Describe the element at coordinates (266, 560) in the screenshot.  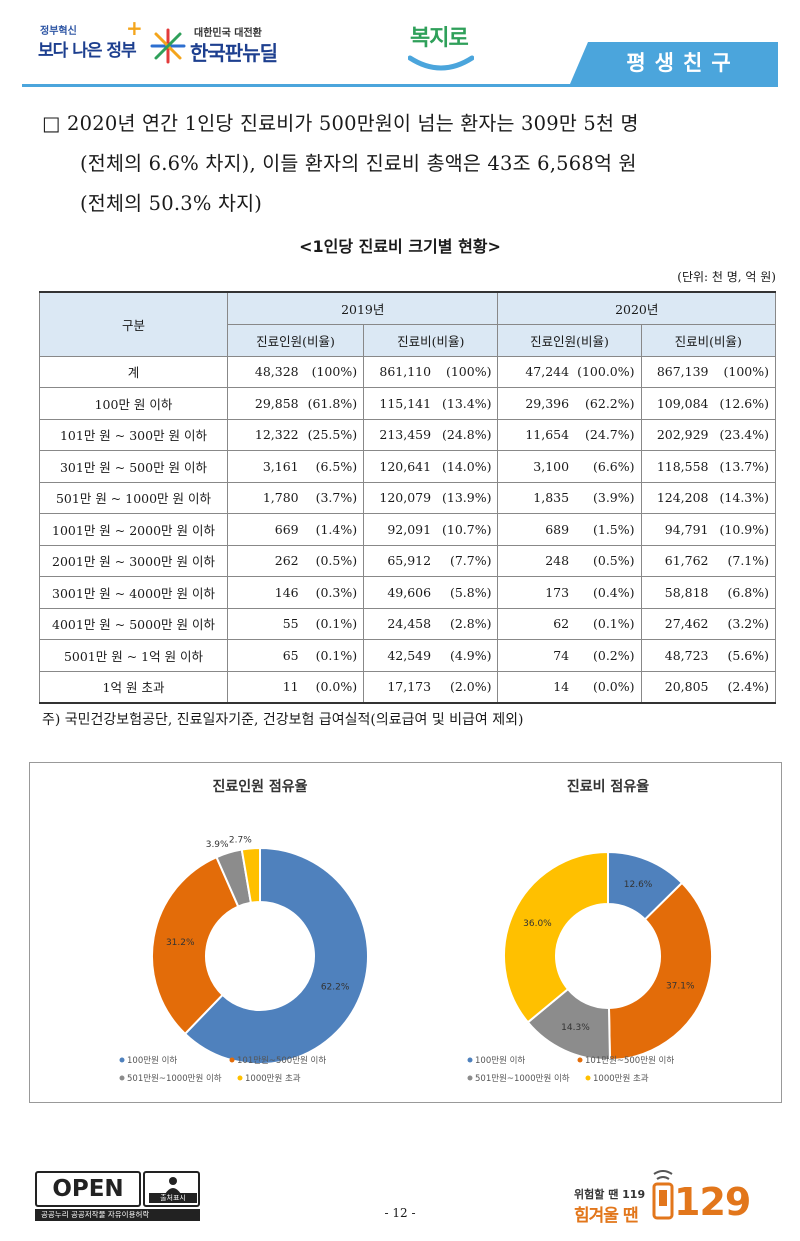
I see `cell-value: 262` at that location.